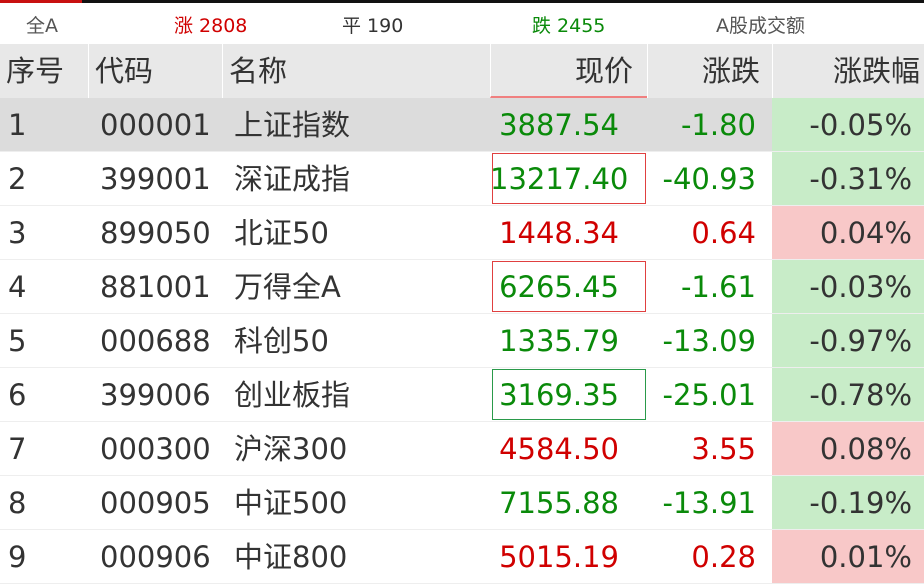 The image size is (924, 584). What do you see at coordinates (462, 287) in the screenshot?
I see `table-row: 4 881001 万得全A 6265.45 -1.61 -0.03%` at bounding box center [462, 287].